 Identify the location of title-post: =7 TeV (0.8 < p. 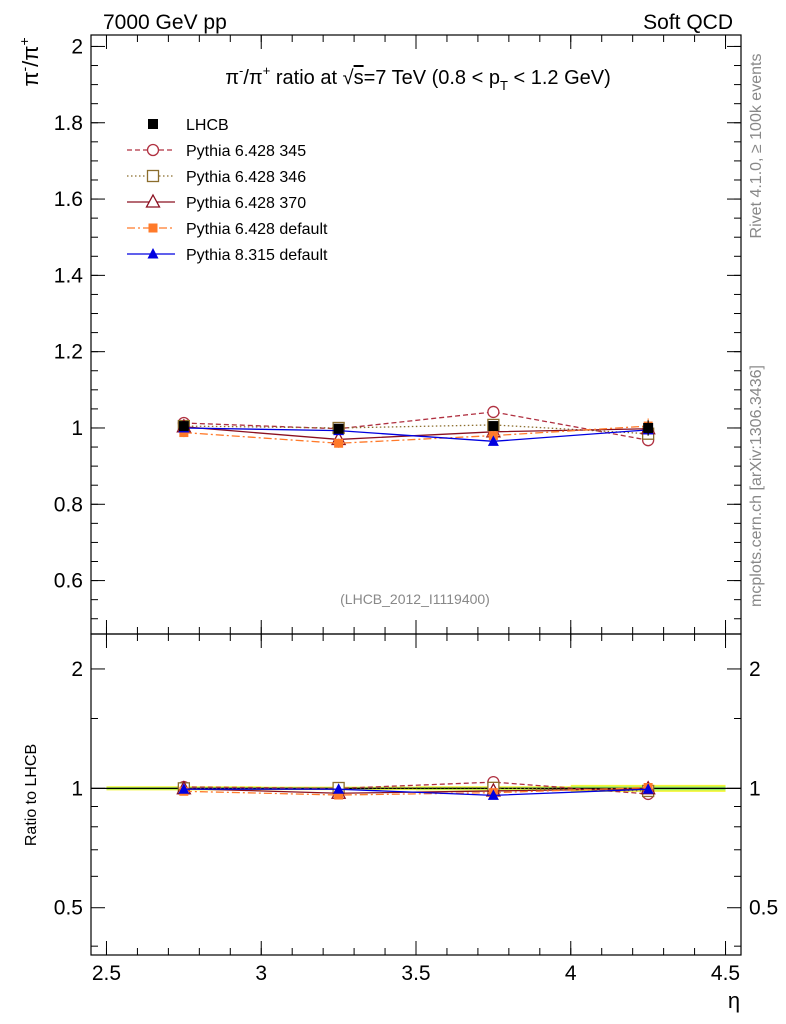
(432, 78).